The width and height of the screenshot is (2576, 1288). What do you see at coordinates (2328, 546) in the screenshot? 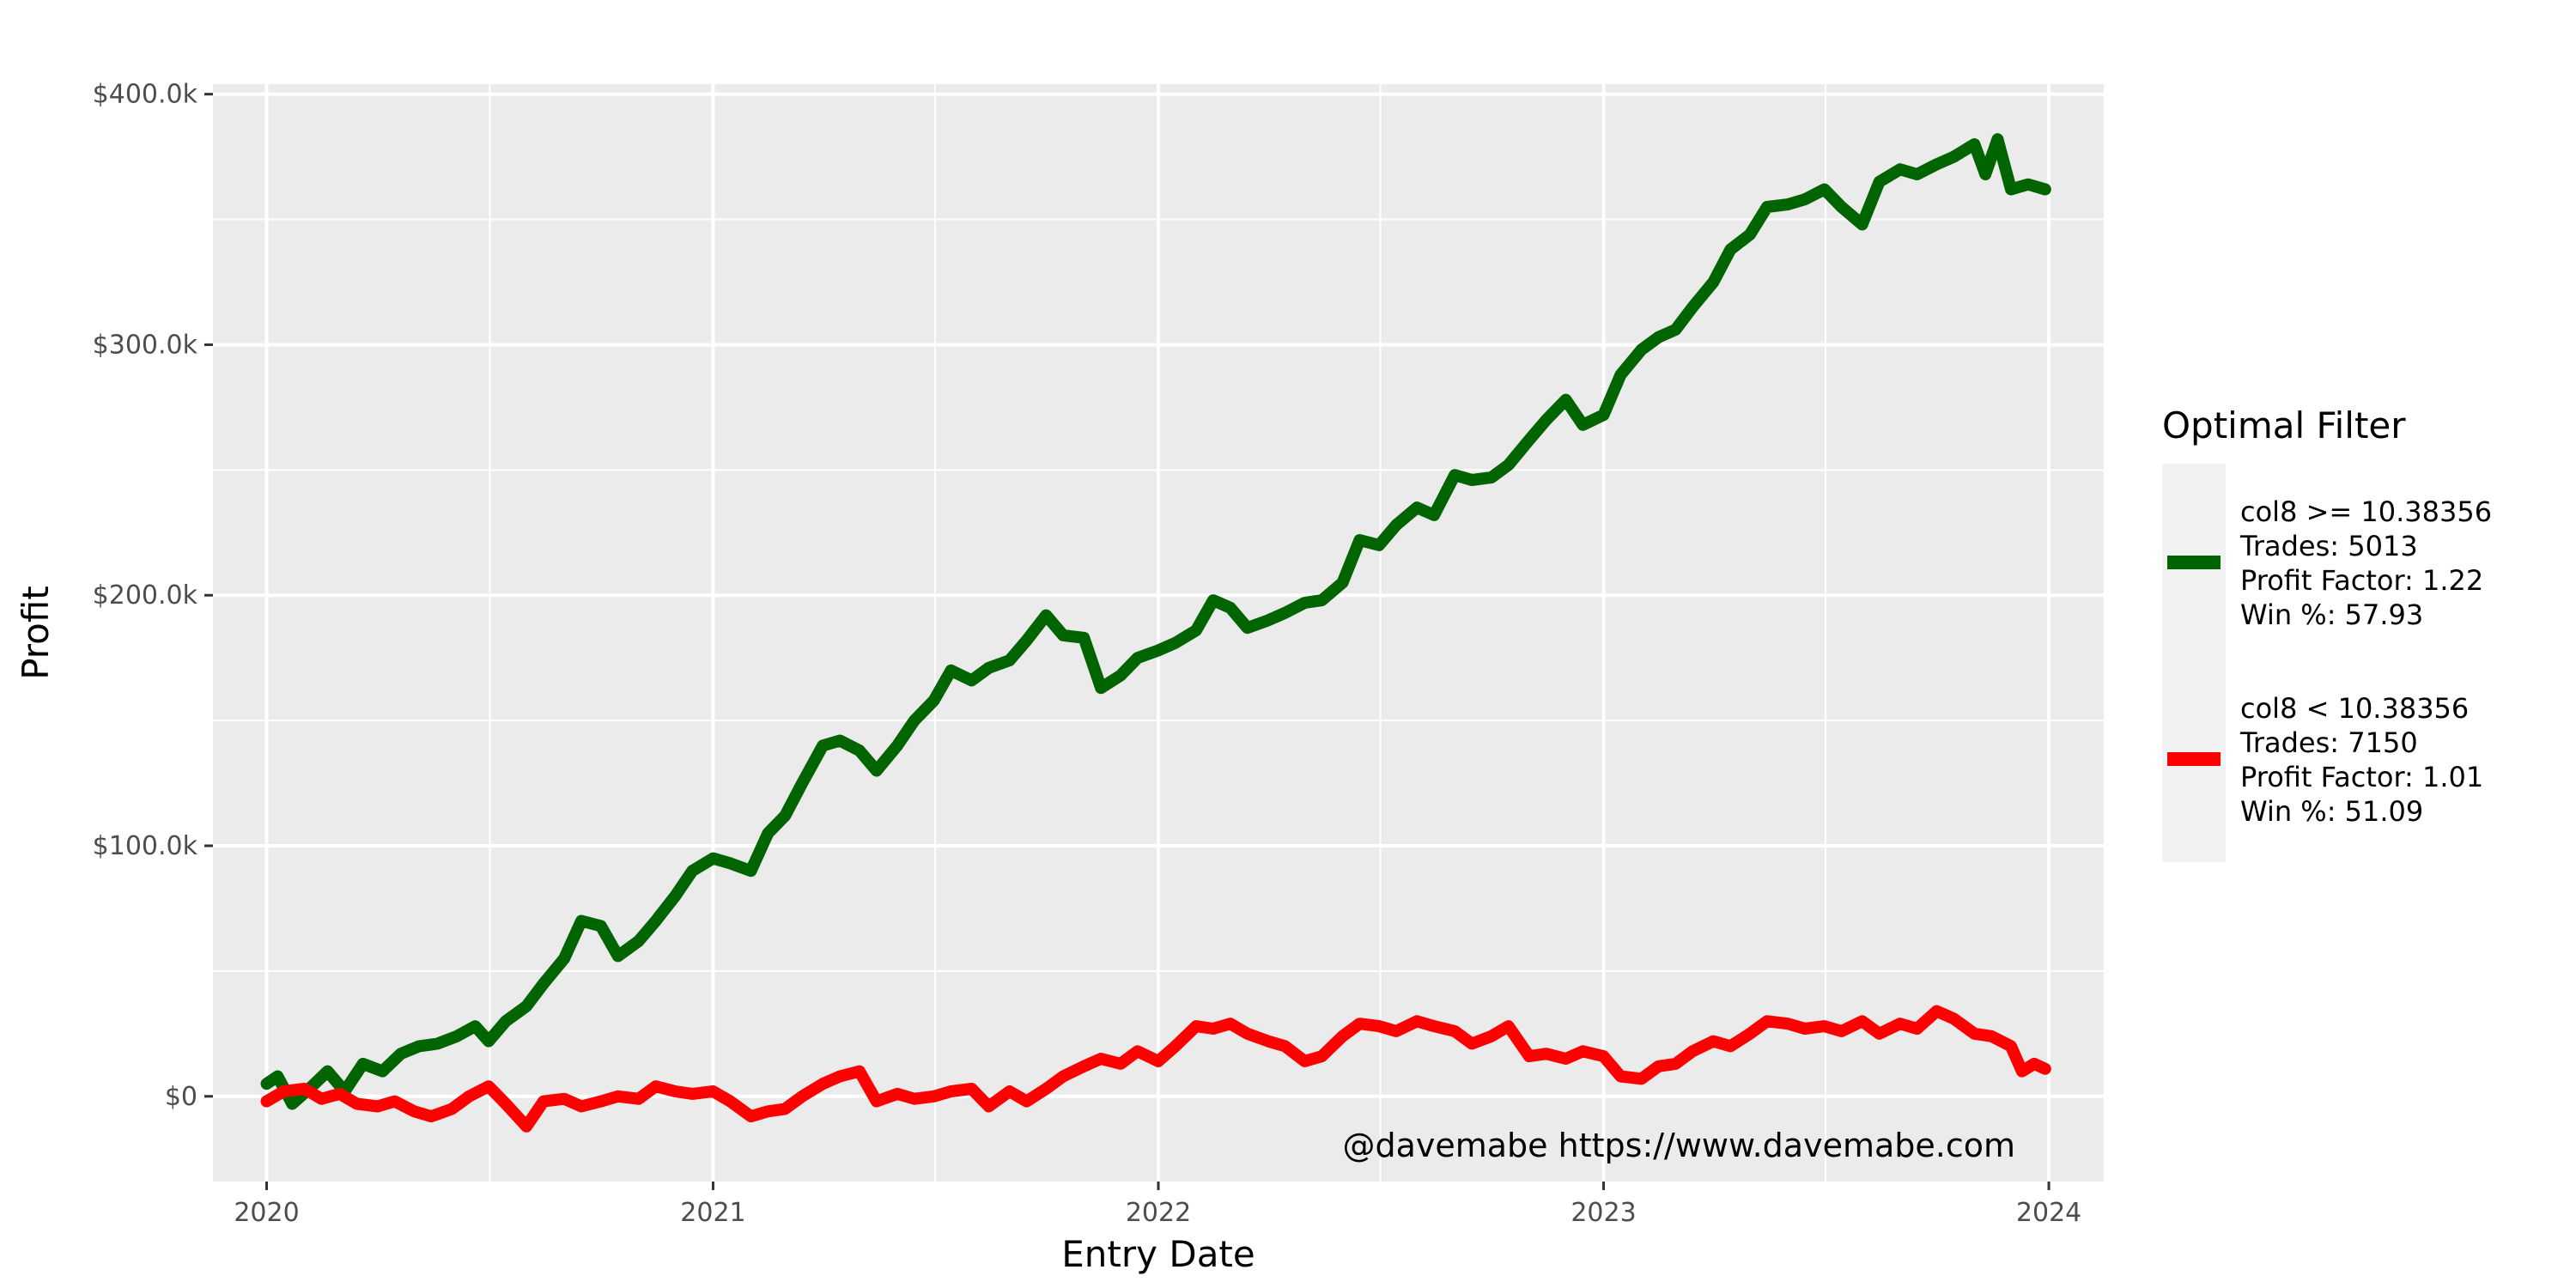
I see `legend-entry-label: Trades: 5013` at bounding box center [2328, 546].